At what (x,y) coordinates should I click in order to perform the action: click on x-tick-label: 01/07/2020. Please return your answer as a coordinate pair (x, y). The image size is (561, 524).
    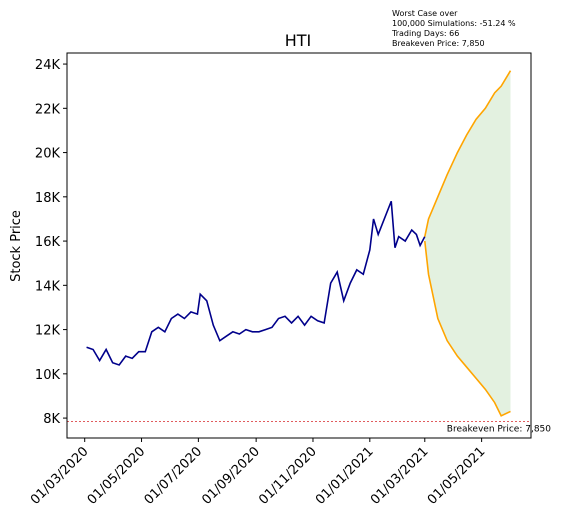
    Looking at the image, I should click on (174, 476).